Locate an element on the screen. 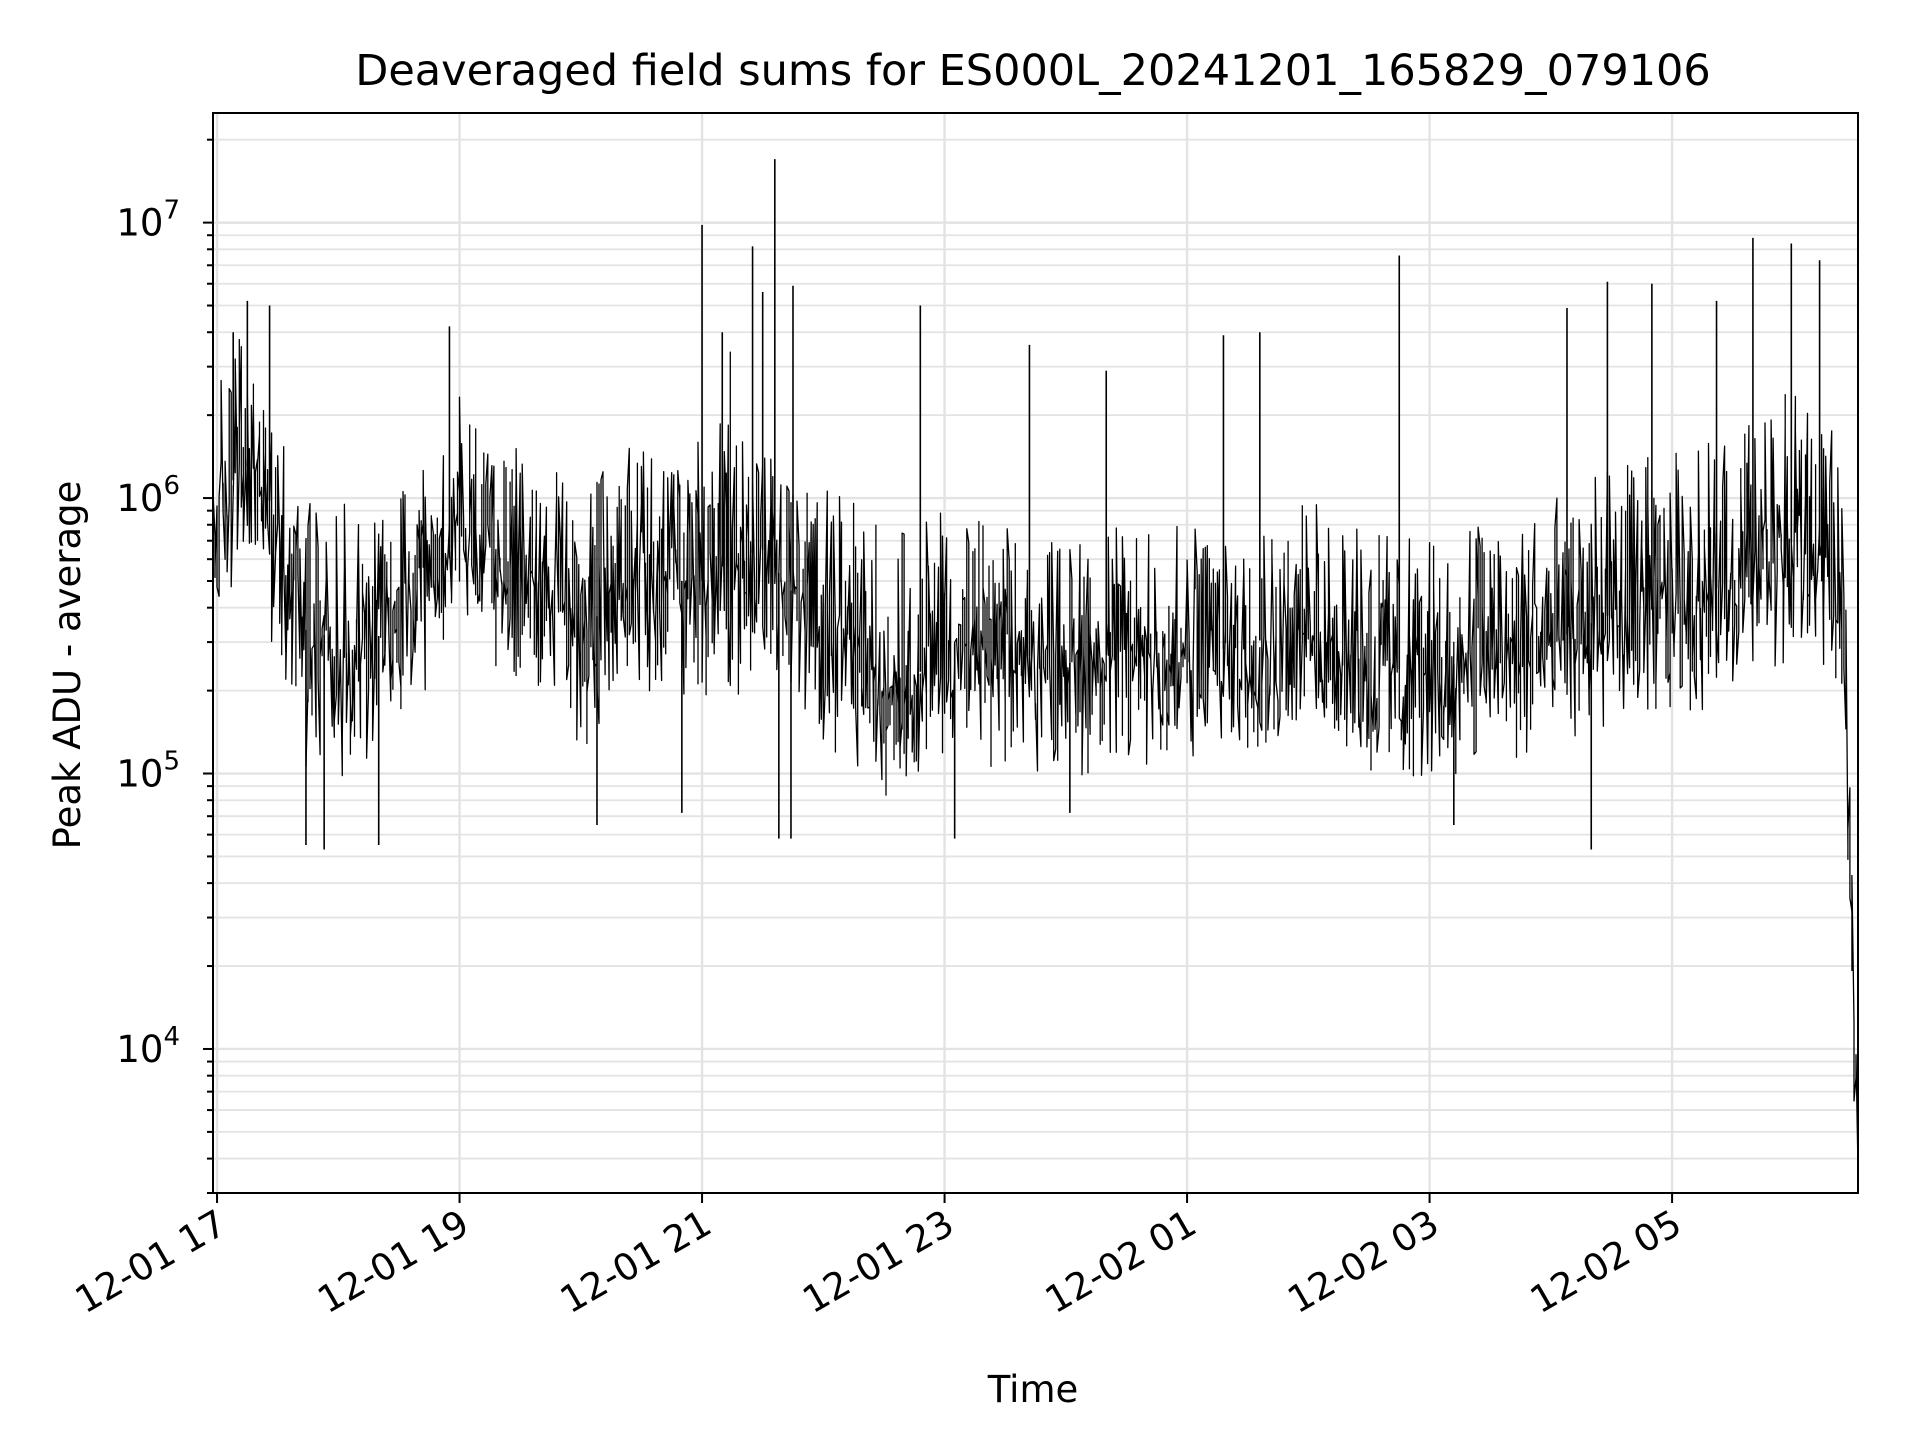 This screenshot has height=1440, width=1920. y-tick-exponent: 5 is located at coordinates (171, 762).